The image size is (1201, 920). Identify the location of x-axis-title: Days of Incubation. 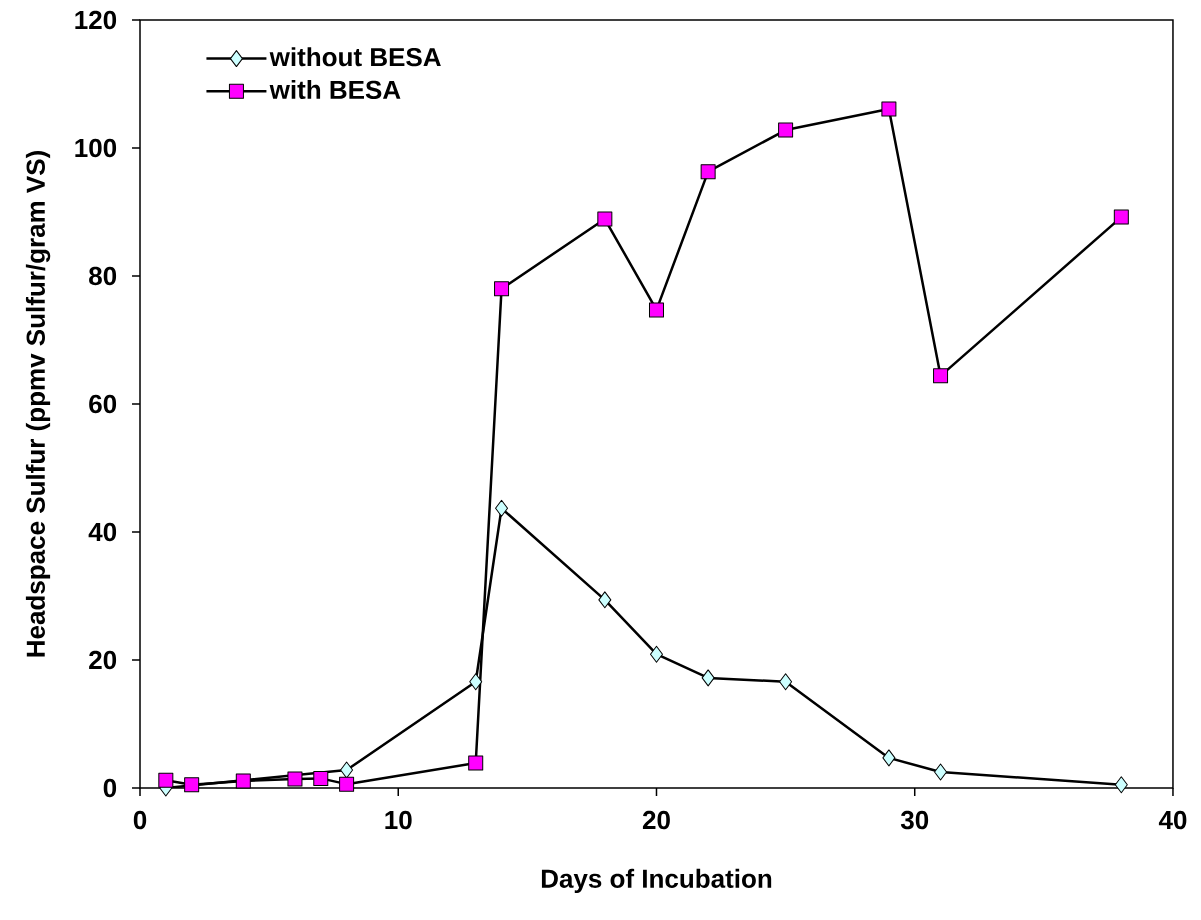
(656, 881).